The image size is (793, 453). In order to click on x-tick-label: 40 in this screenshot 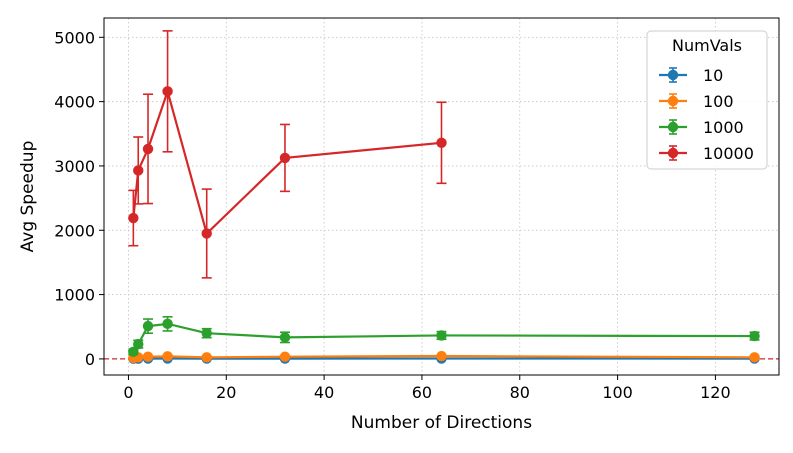, I will do `click(324, 392)`.